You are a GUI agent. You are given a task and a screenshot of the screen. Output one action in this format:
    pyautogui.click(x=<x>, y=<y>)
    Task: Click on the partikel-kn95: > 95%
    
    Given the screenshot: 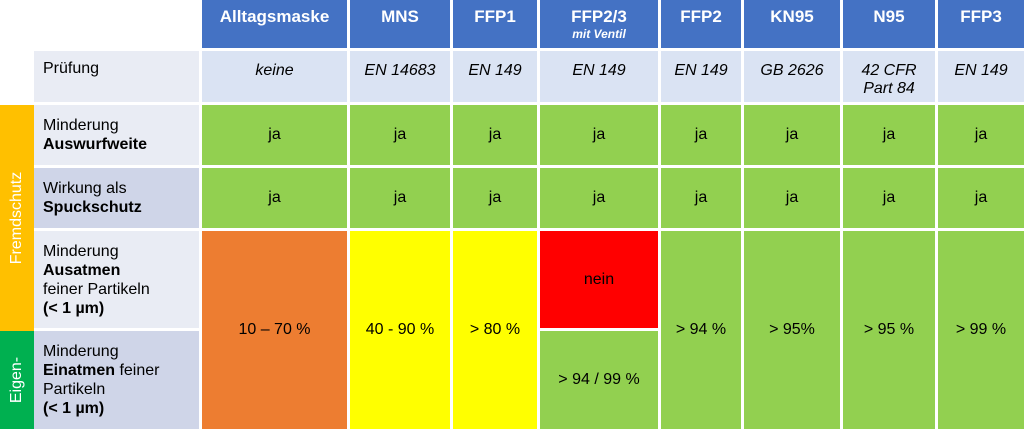 What is the action you would take?
    pyautogui.click(x=792, y=330)
    